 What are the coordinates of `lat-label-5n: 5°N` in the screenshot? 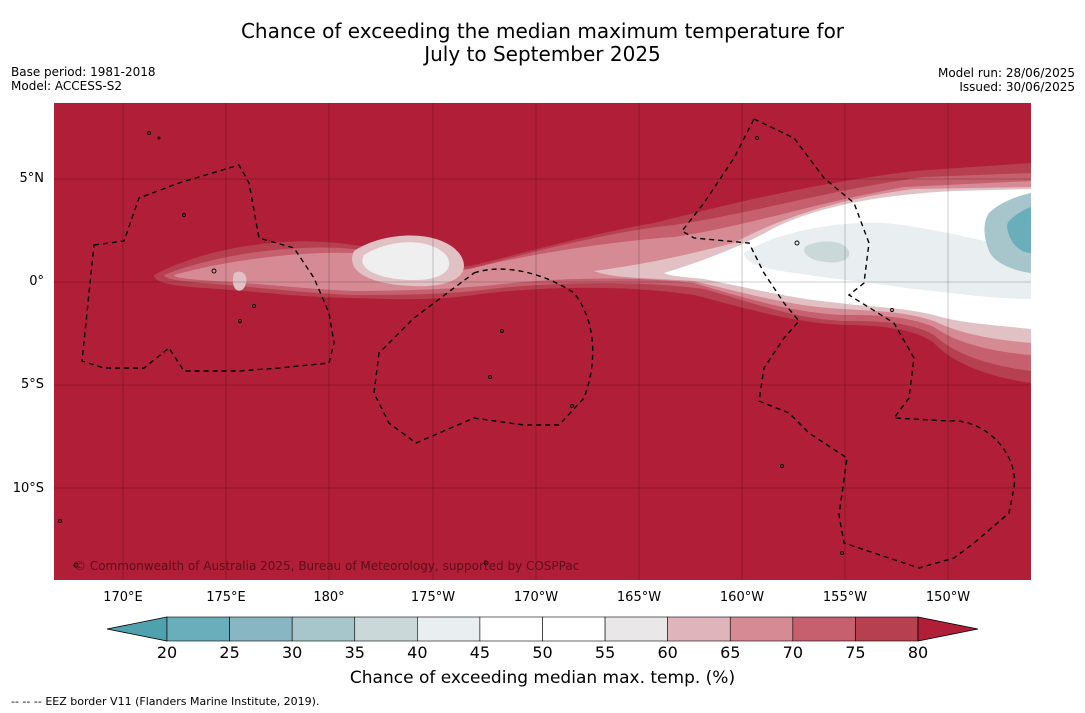 It's located at (32, 178).